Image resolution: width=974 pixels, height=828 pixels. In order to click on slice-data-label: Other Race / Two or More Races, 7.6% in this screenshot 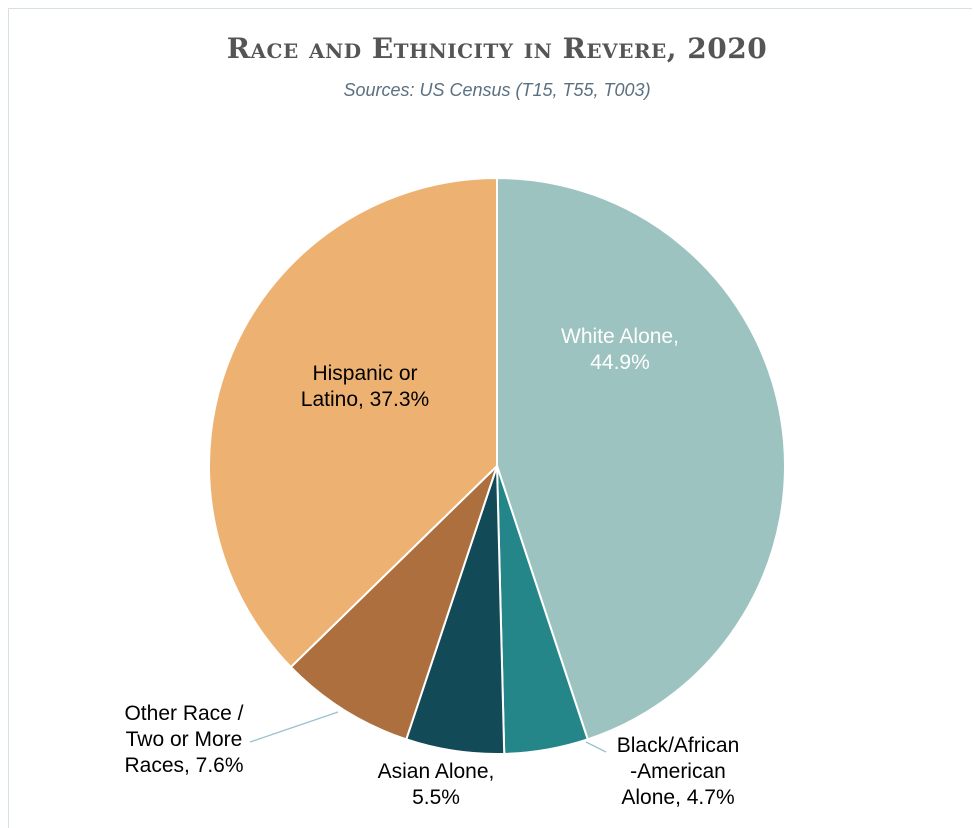, I will do `click(183, 739)`.